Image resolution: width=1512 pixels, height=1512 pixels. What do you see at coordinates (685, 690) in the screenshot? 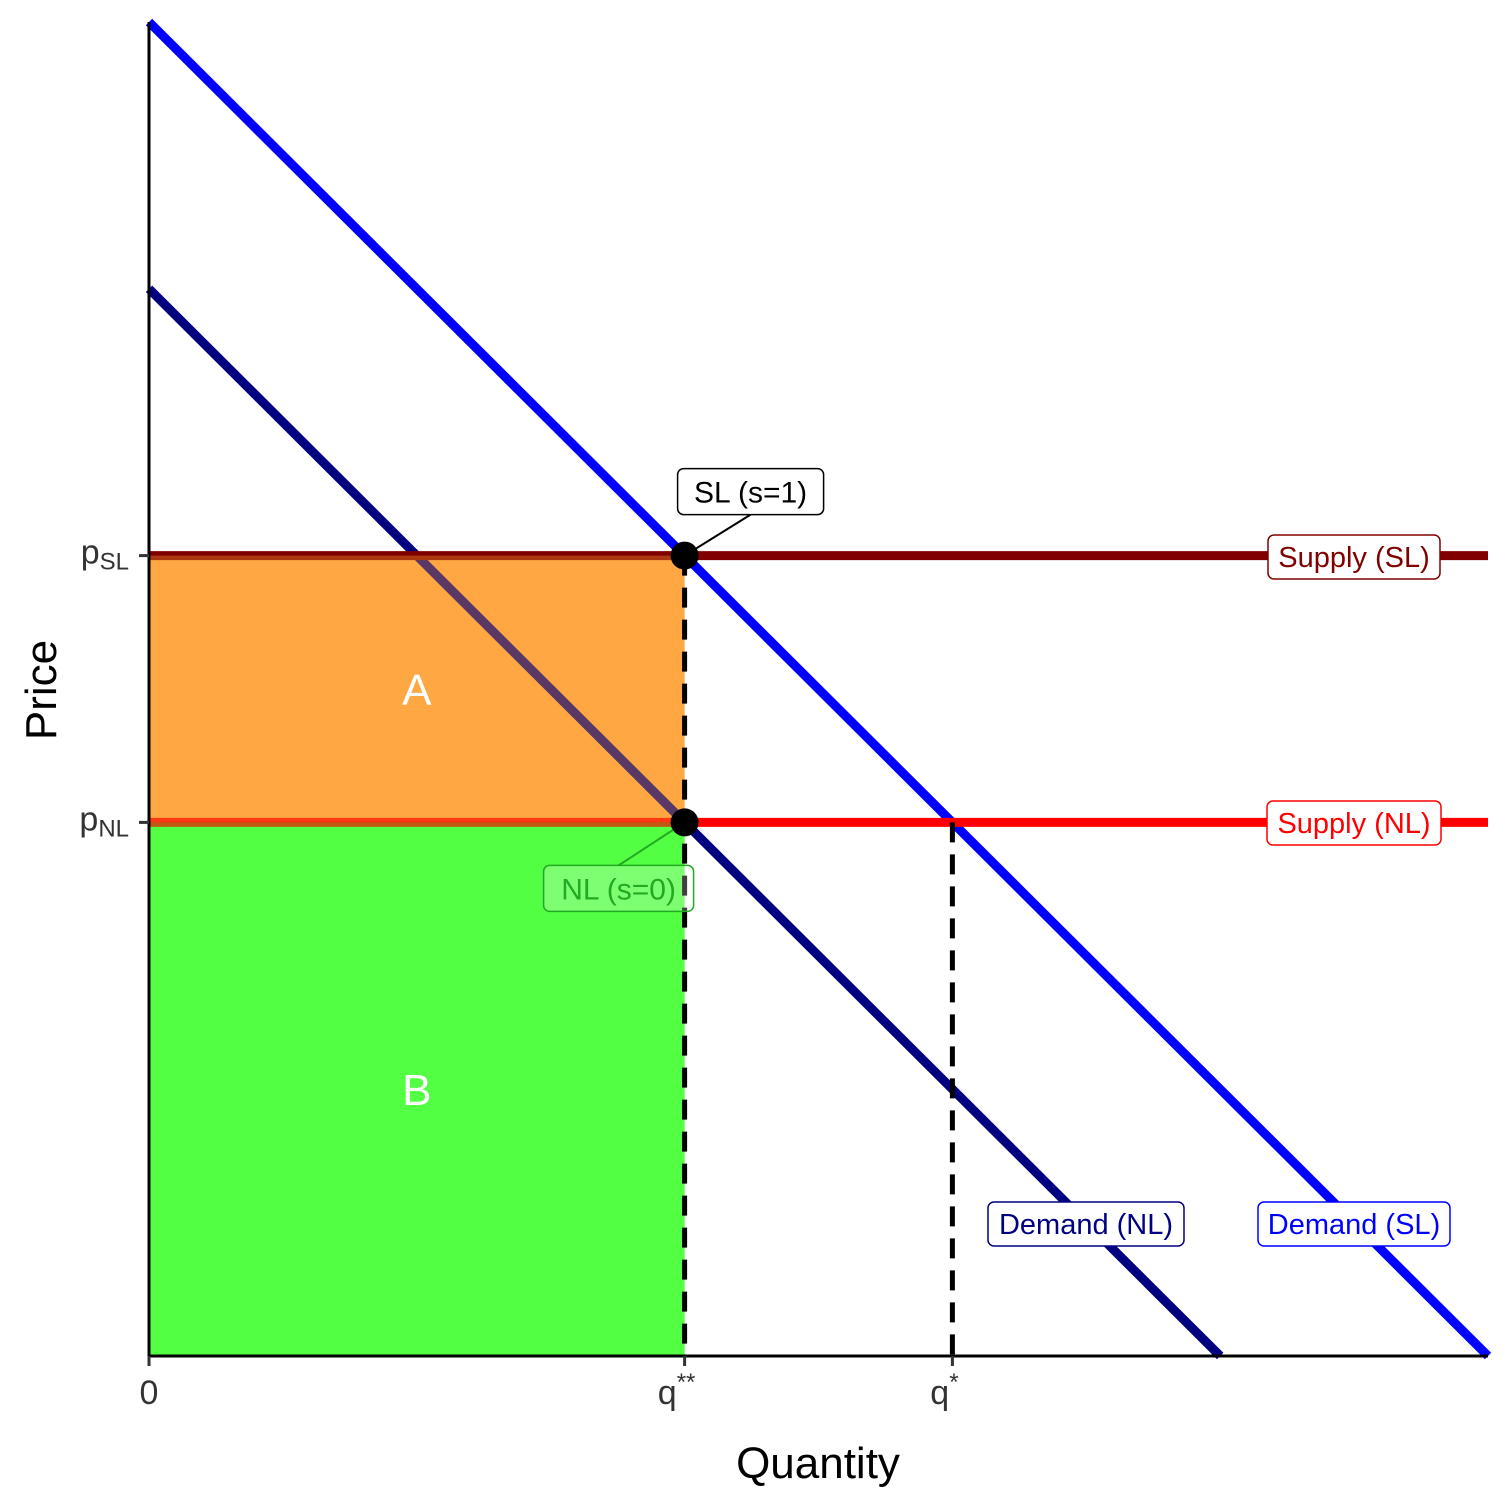
I see `equilibrium-points` at bounding box center [685, 690].